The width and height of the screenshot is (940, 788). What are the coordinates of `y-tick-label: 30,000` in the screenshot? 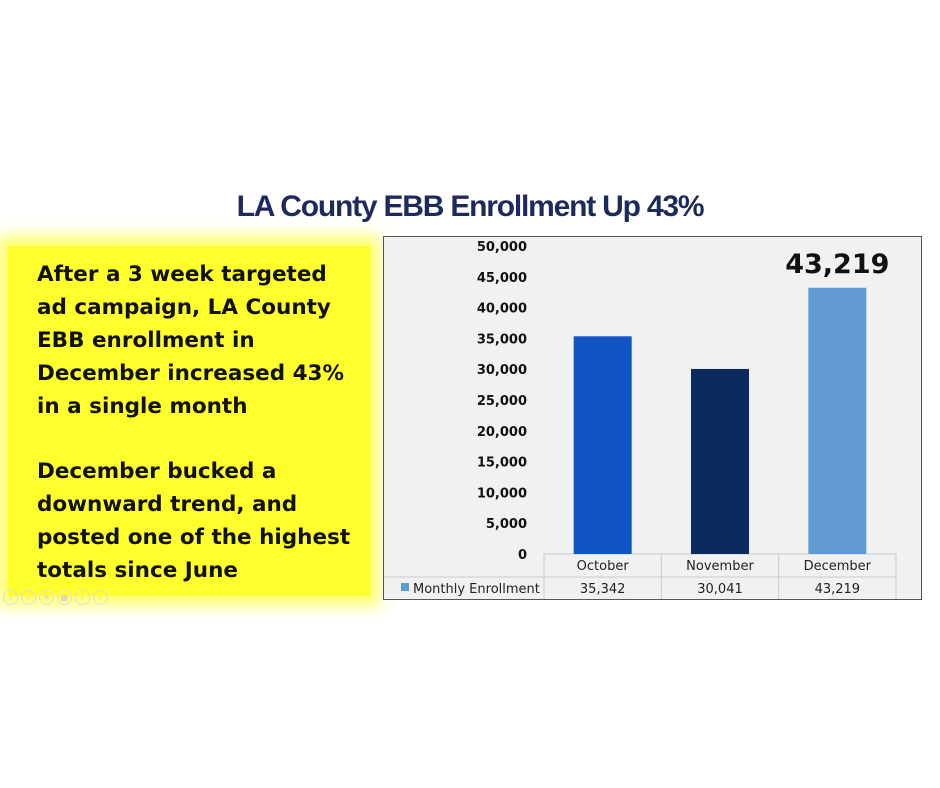 It's located at (502, 370).